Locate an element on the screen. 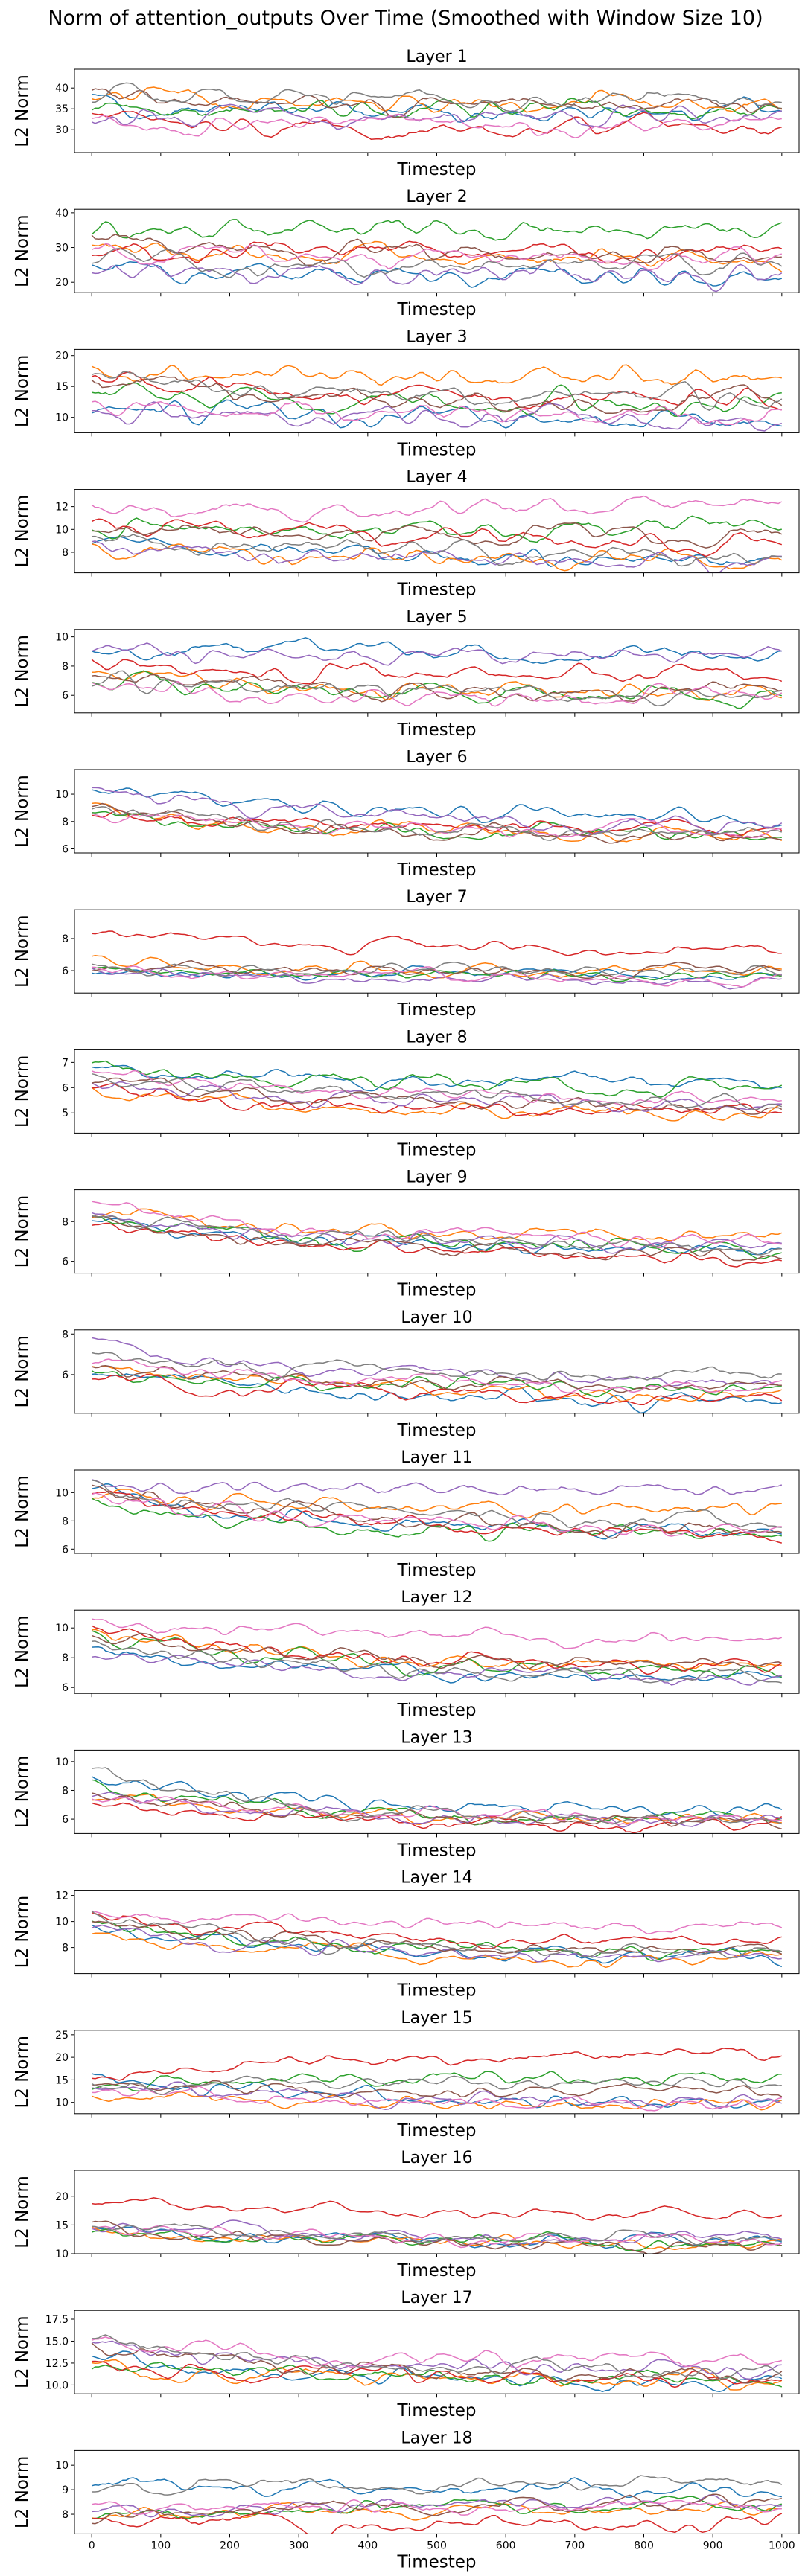 The image size is (811, 2576). subplot-layer-7: Layer 7 6 8 Timestep L2 Norm is located at coordinates (407, 954).